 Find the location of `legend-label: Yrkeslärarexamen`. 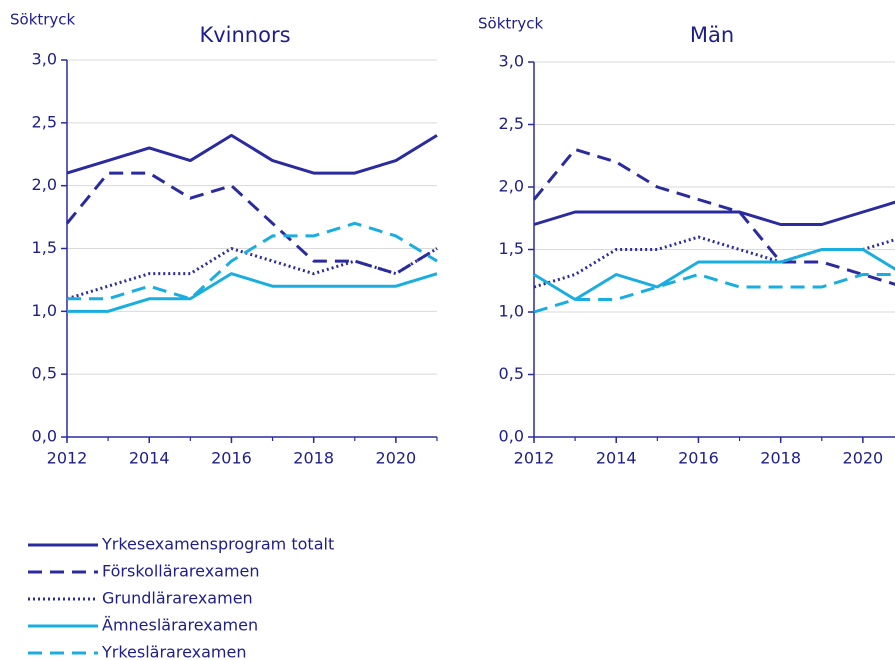

legend-label: Yrkeslärarexamen is located at coordinates (174, 651).